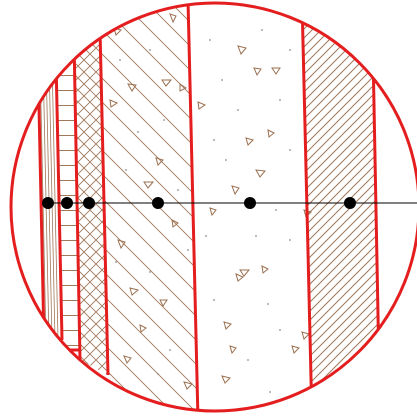 This screenshot has height=420, width=417. What do you see at coordinates (199, 203) in the screenshot?
I see `axis-markers` at bounding box center [199, 203].